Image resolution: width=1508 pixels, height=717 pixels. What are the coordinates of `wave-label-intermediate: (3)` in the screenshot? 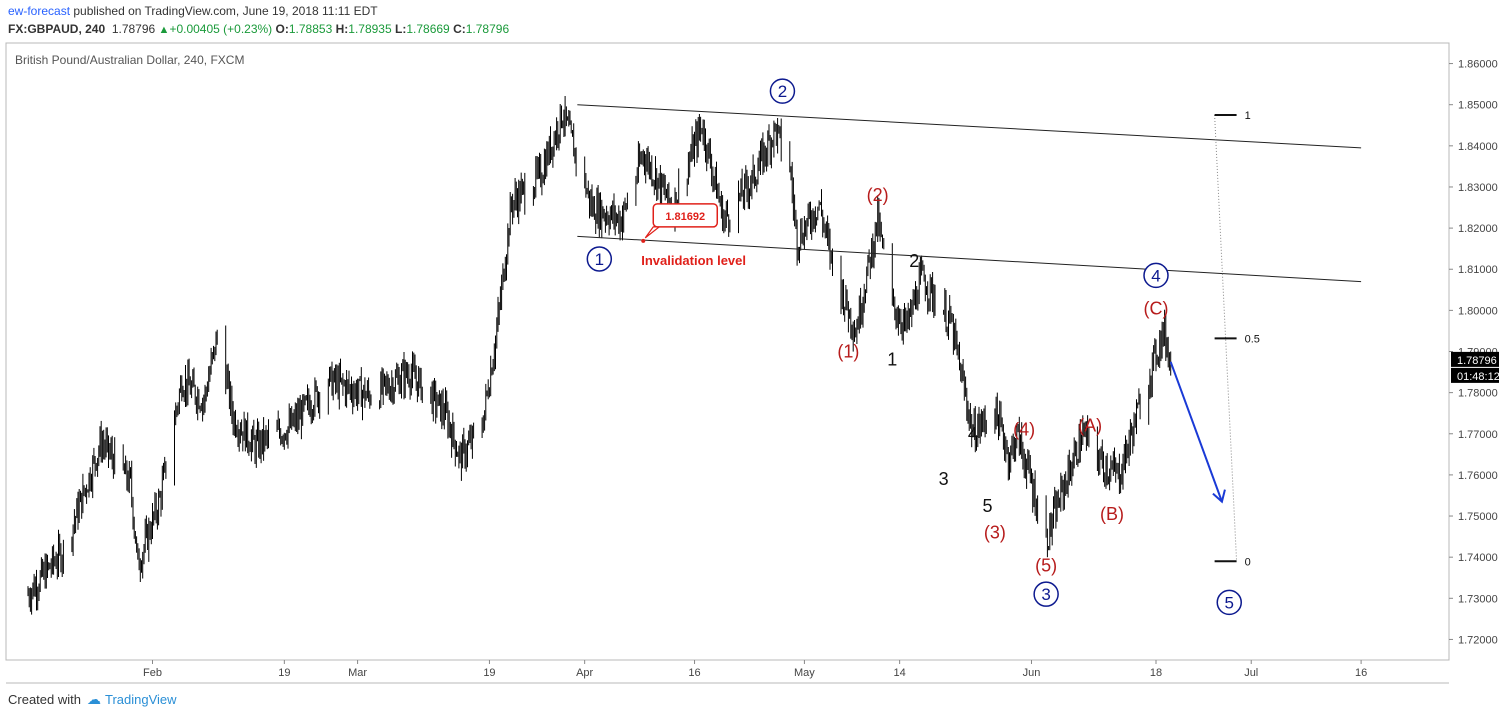 It's located at (995, 532).